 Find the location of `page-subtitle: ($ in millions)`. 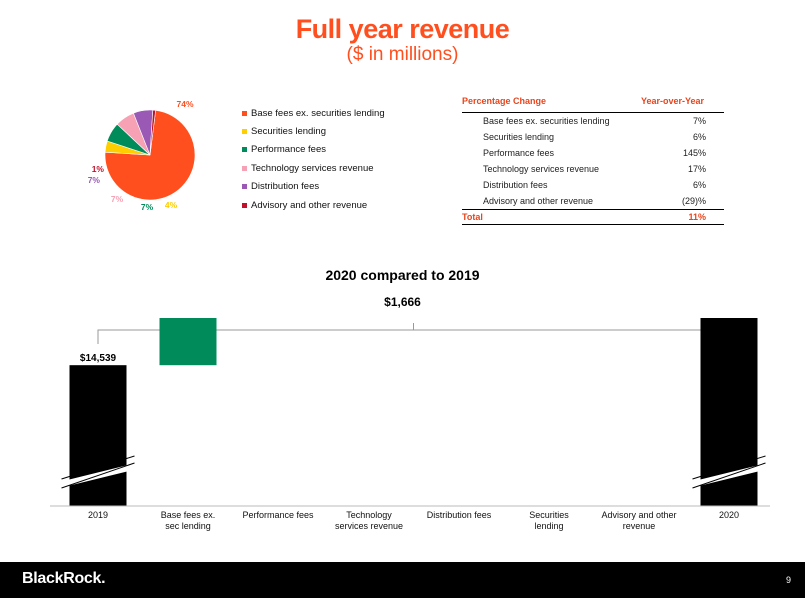

page-subtitle: ($ in millions) is located at coordinates (402, 54).